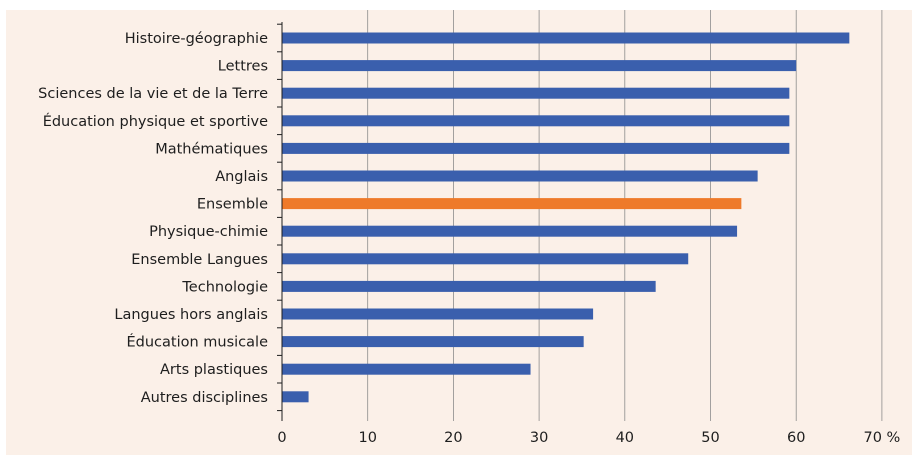 This screenshot has width=917, height=455. Describe the element at coordinates (208, 232) in the screenshot. I see `category-label: Physique-chimie` at that location.